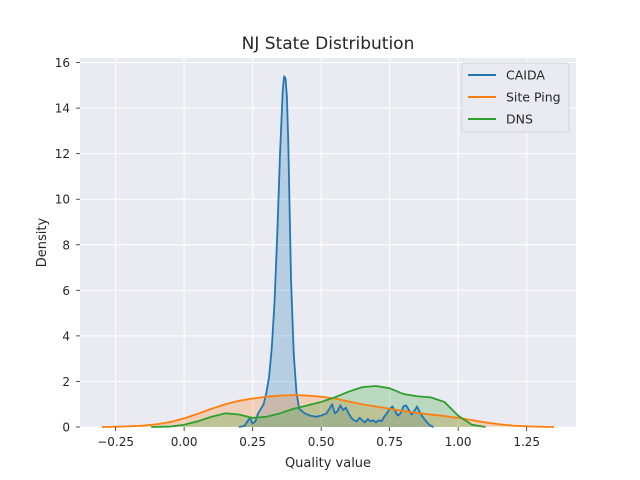  Describe the element at coordinates (389, 442) in the screenshot. I see `x-tick-label: 0.75` at that location.